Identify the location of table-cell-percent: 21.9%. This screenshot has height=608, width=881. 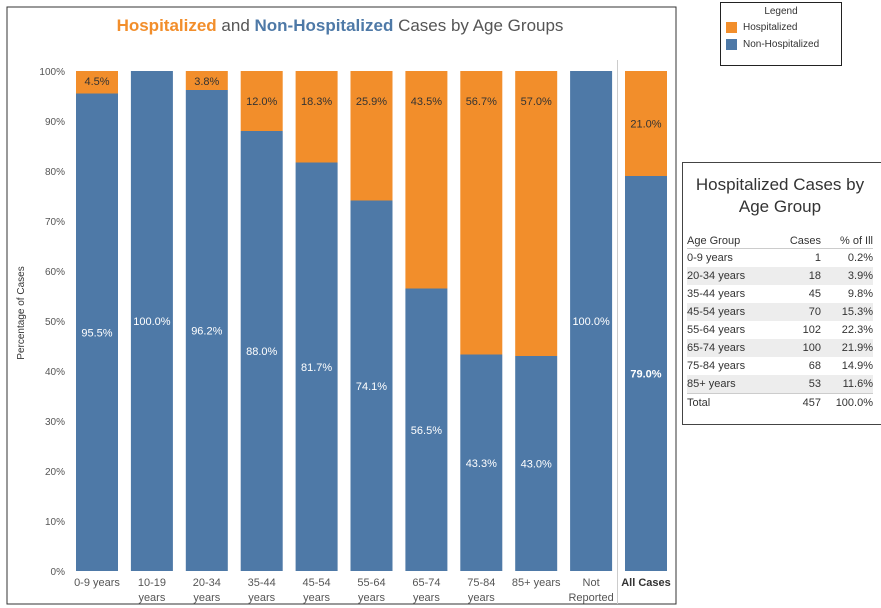
(847, 348).